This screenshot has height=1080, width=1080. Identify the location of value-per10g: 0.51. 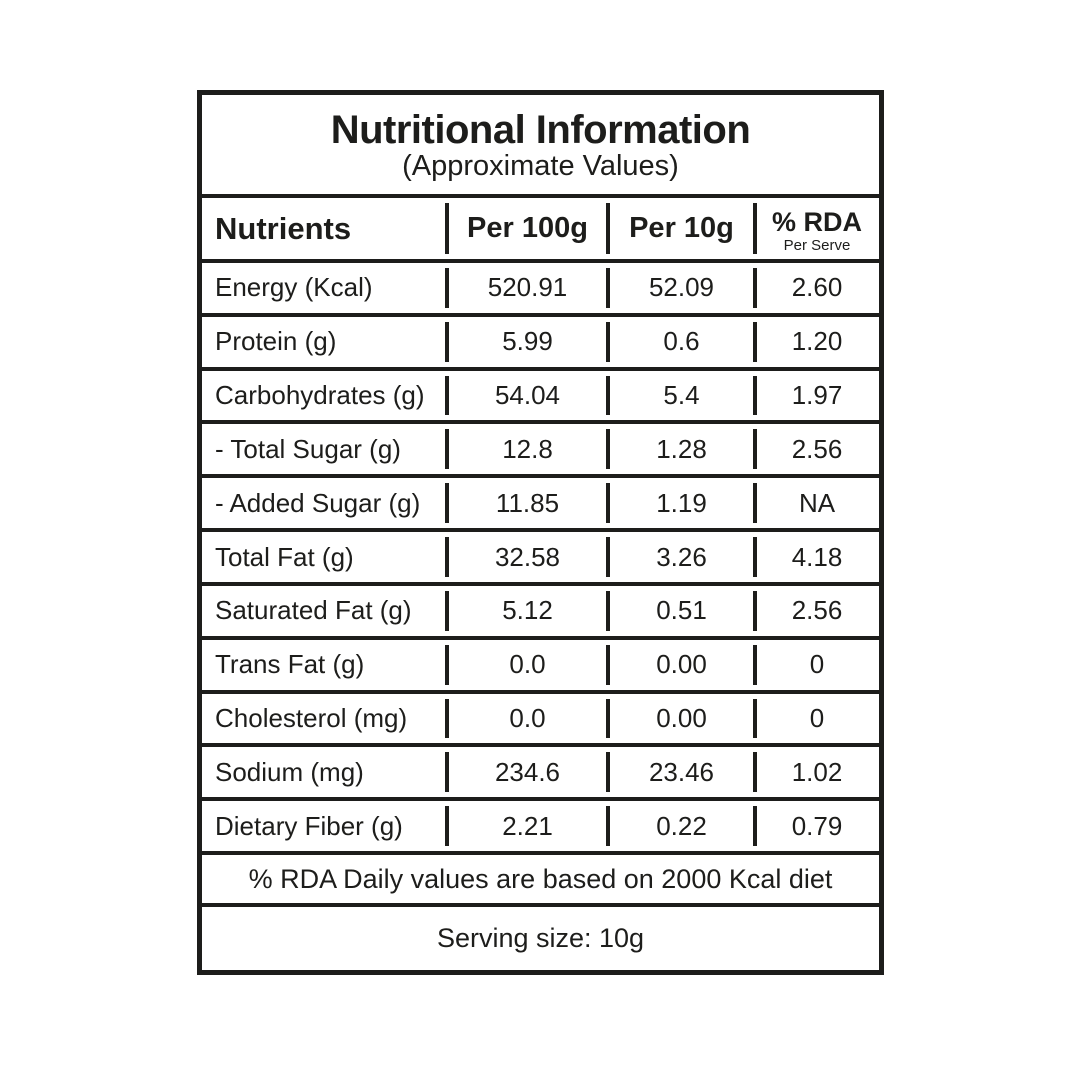
(680, 611).